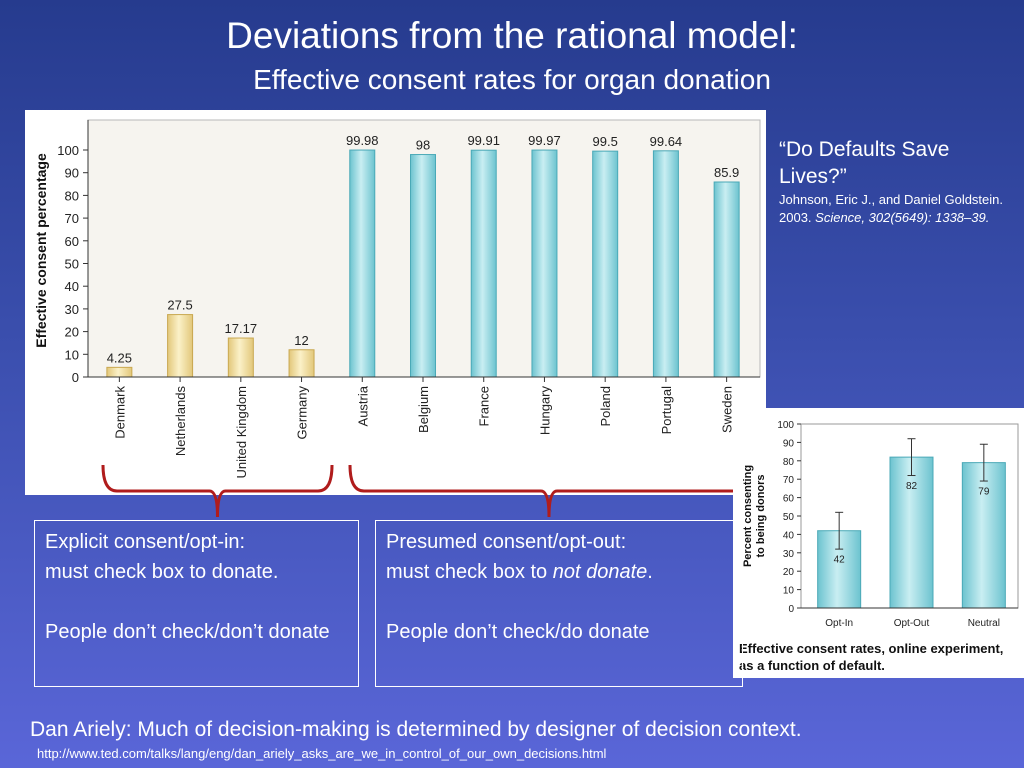 The image size is (1024, 768). Describe the element at coordinates (789, 462) in the screenshot. I see `inset-y-tick-label: 80` at that location.